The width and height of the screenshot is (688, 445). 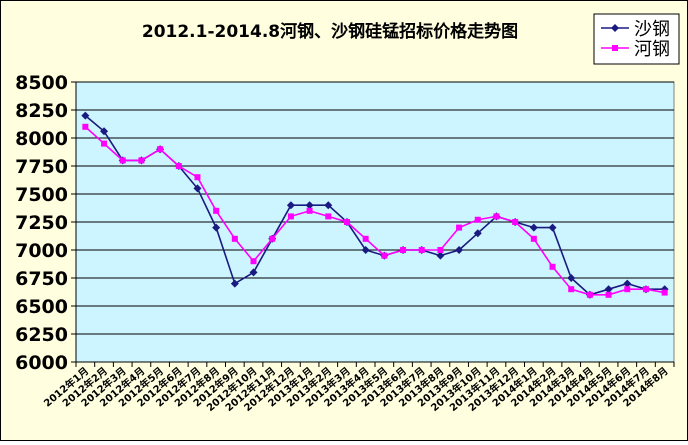 I want to click on y-tick-label: 7000, so click(x=41, y=251).